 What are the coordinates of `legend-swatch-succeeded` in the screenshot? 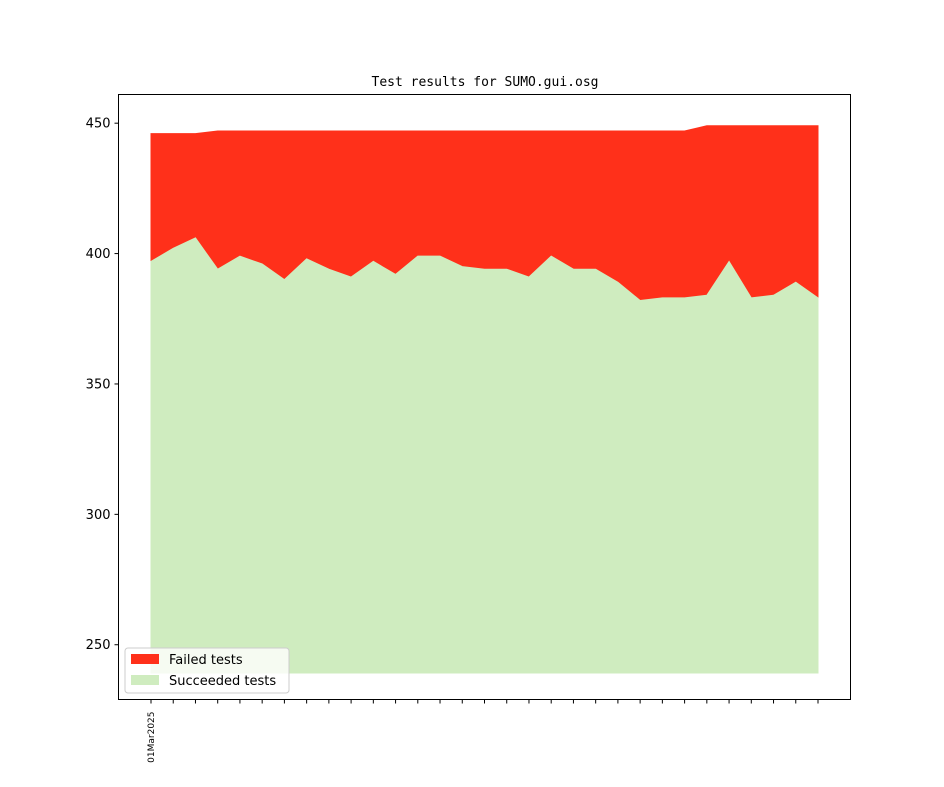 It's located at (145, 680).